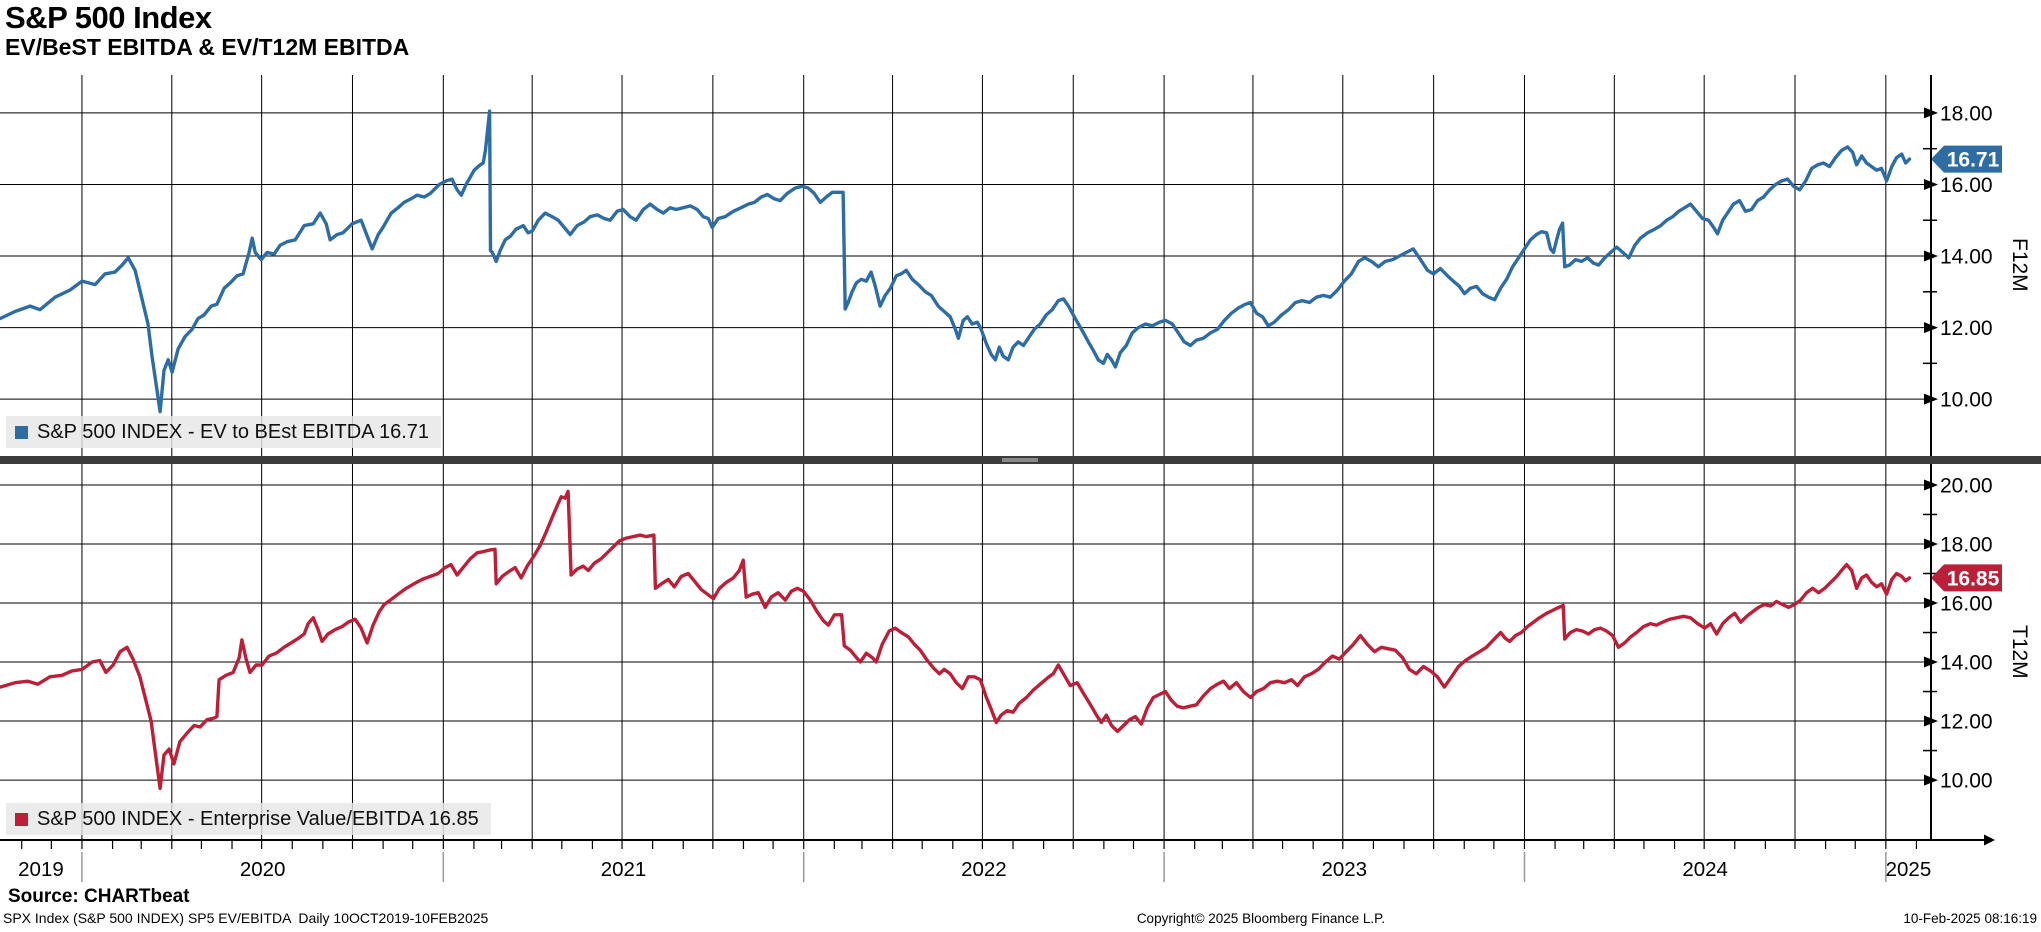  Describe the element at coordinates (1989, 840) in the screenshot. I see `x-axis-arrow-icon` at that location.